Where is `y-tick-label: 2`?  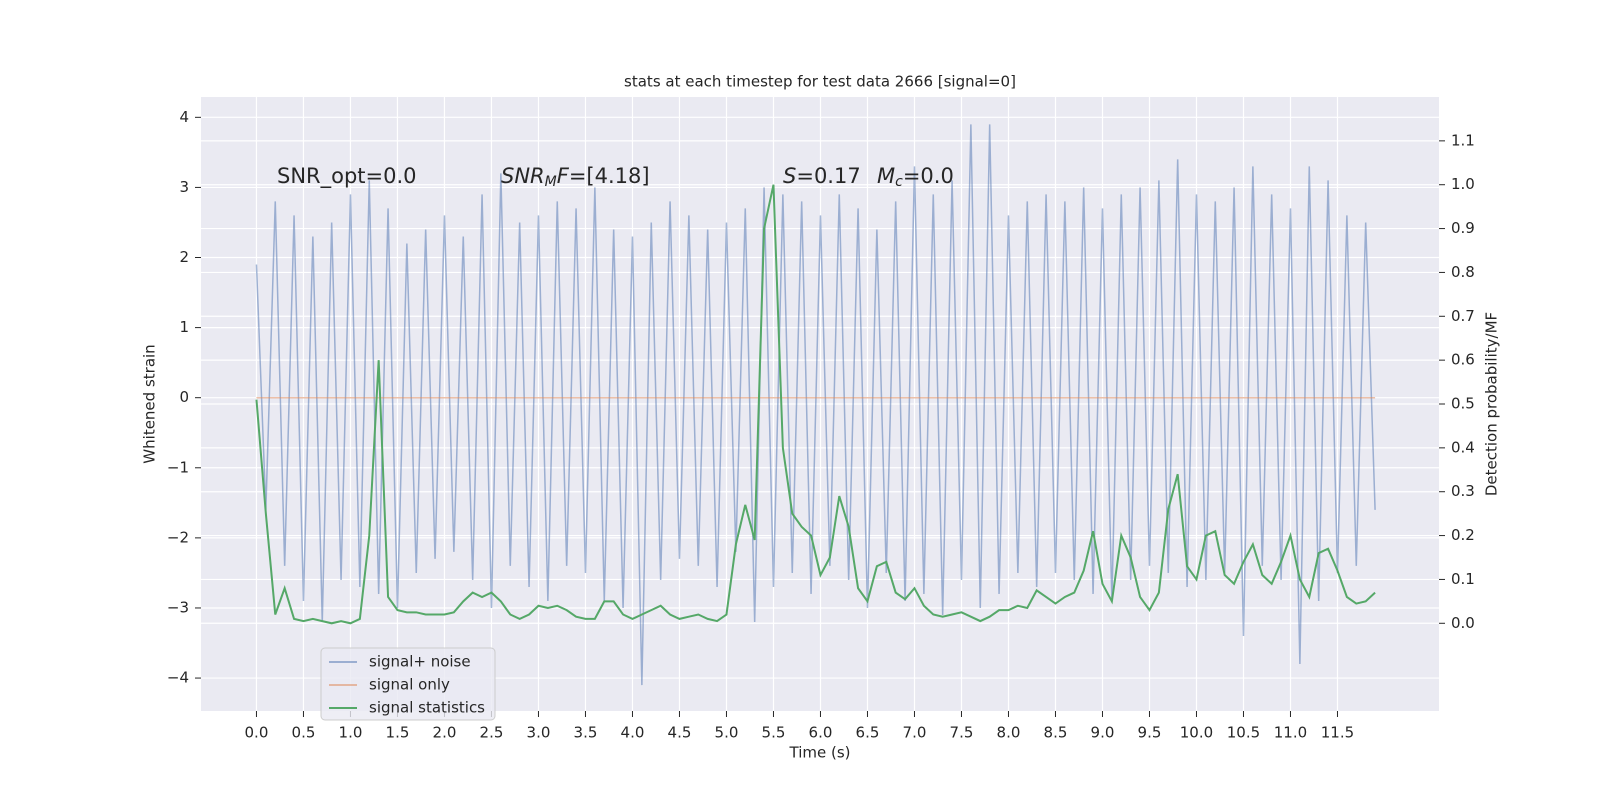
y-tick-label: 2 is located at coordinates (184, 257).